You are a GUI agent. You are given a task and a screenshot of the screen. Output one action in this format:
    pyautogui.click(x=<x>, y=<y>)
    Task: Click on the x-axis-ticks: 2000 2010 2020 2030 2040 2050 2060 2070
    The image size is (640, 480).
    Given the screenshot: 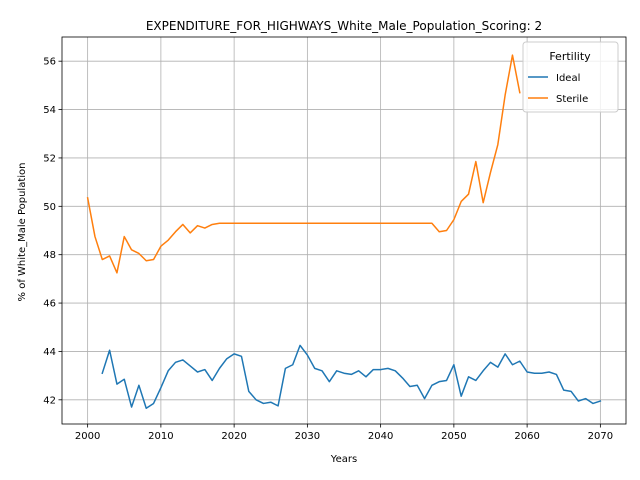 What is the action you would take?
    pyautogui.click(x=344, y=433)
    